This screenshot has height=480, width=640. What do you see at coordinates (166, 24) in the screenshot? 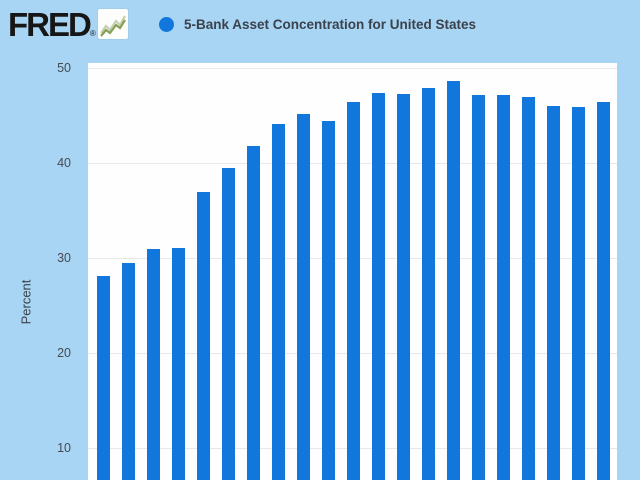
I see `legend-marker-icon` at bounding box center [166, 24].